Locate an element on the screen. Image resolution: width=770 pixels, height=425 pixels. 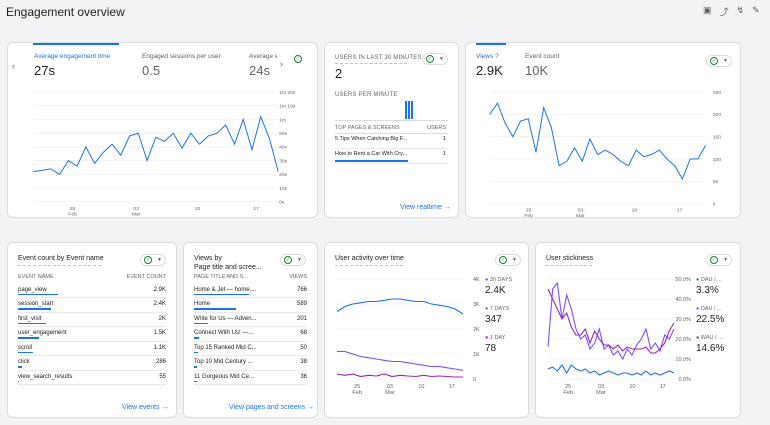
row-value: 38 is located at coordinates (303, 362).